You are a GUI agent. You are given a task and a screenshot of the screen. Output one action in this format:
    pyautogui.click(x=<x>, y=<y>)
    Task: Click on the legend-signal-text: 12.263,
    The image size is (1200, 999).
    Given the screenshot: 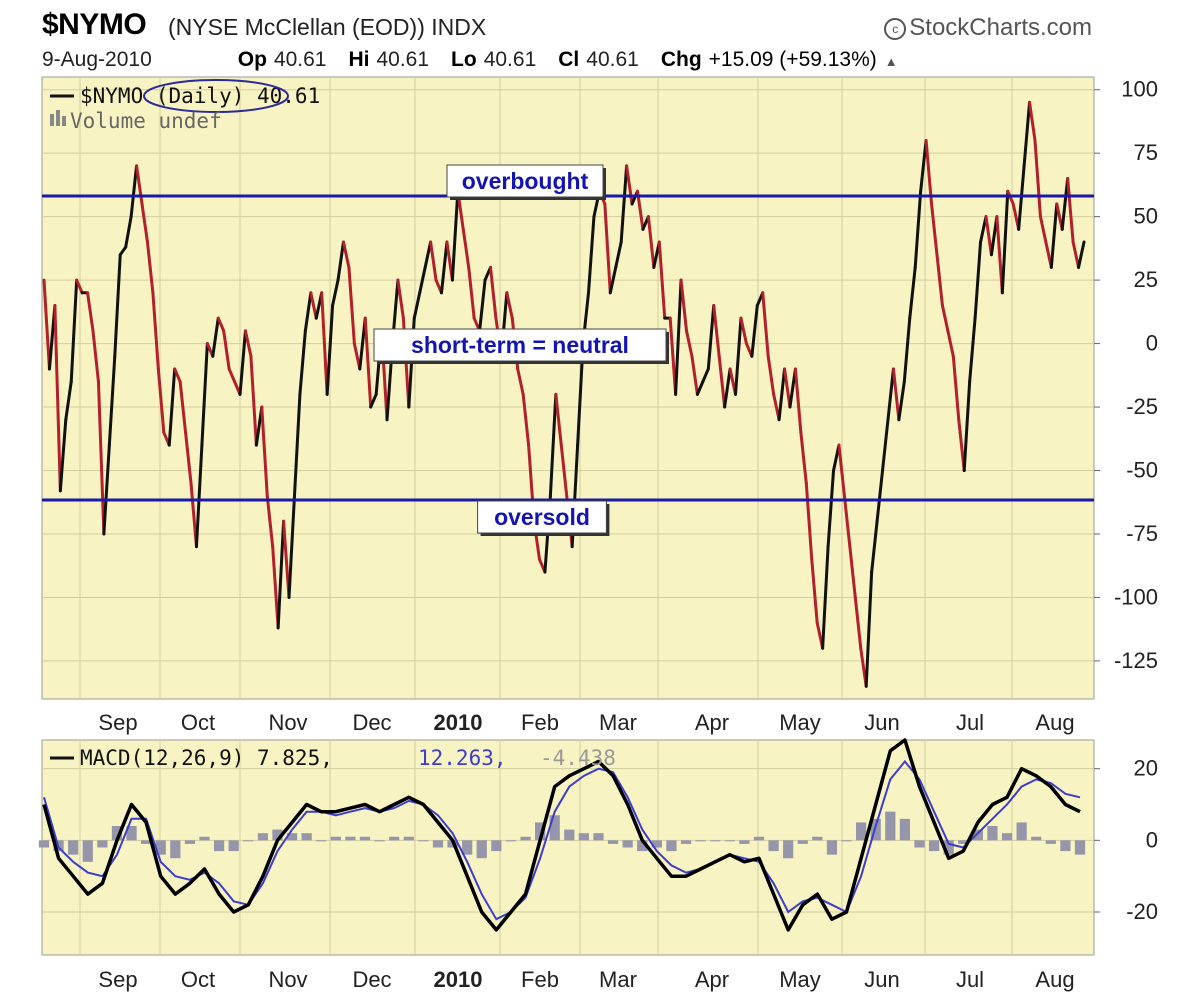 What is the action you would take?
    pyautogui.click(x=462, y=758)
    